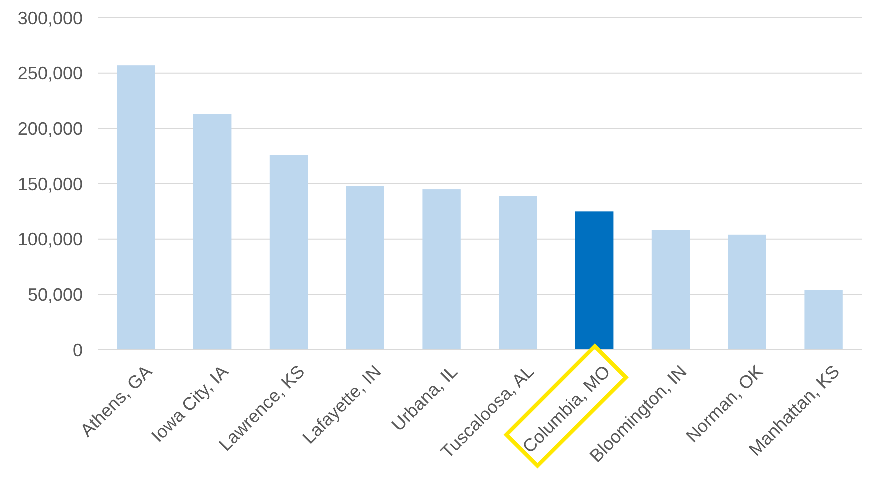  I want to click on y-tick-label: 200,000, so click(50, 128).